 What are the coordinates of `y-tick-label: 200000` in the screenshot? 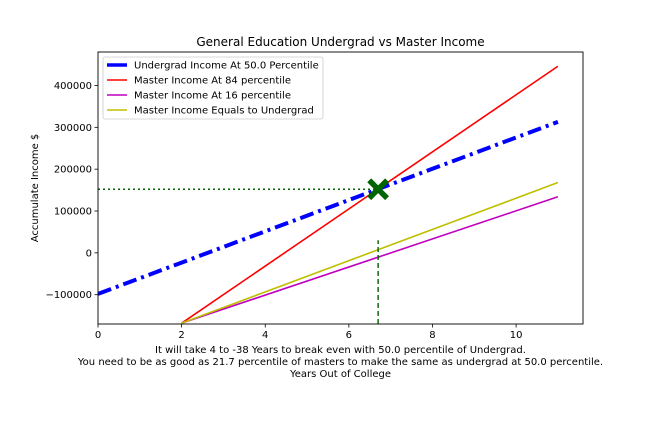 It's located at (73, 170).